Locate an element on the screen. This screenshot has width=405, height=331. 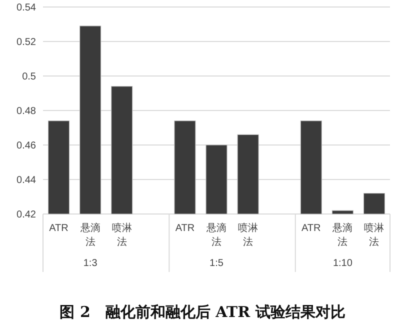
y-tick-label: 0.42 is located at coordinates (26, 215).